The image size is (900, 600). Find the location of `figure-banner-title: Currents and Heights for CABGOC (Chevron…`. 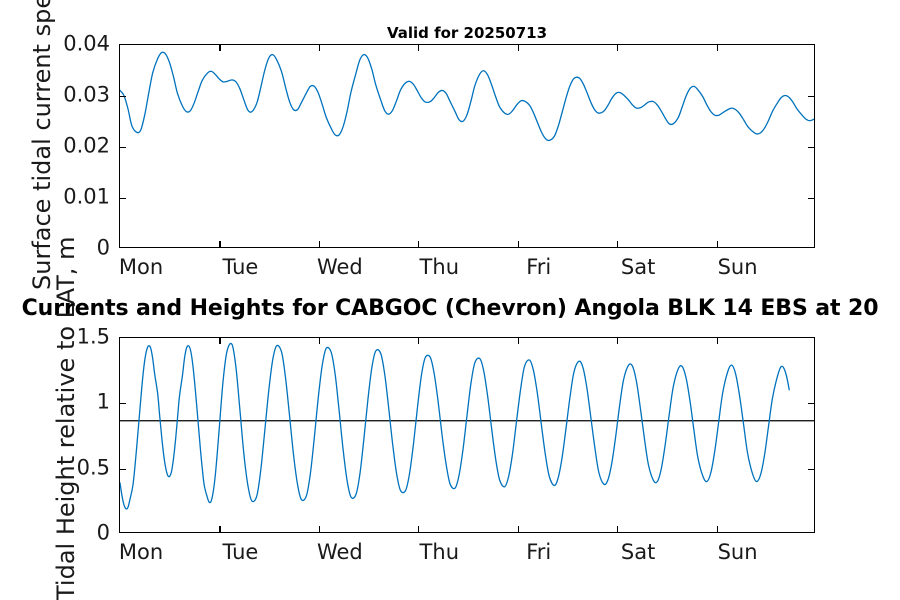

figure-banner-title: Currents and Heights for CABGOC (Chevron… is located at coordinates (450, 308).